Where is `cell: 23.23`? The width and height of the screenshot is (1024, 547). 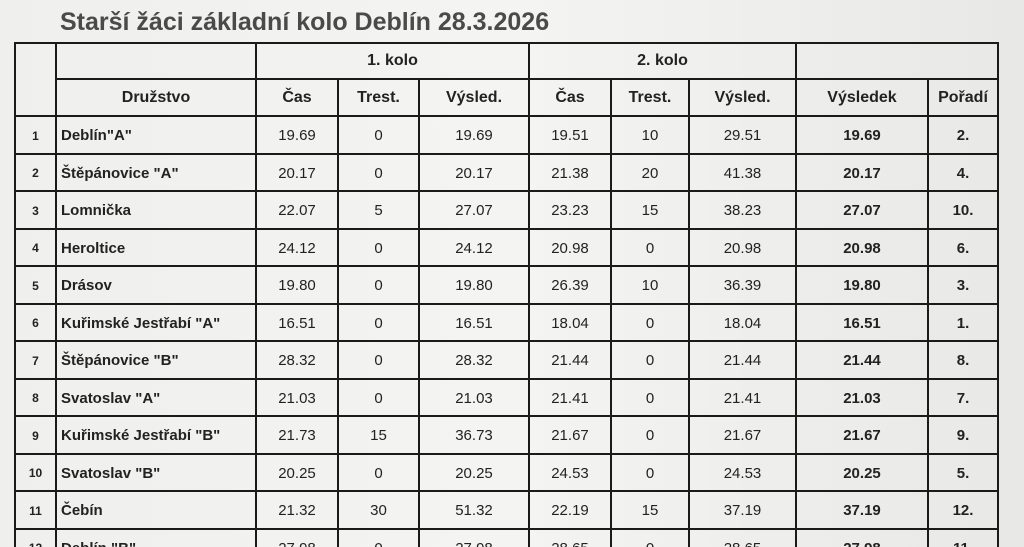
cell: 23.23 is located at coordinates (570, 210).